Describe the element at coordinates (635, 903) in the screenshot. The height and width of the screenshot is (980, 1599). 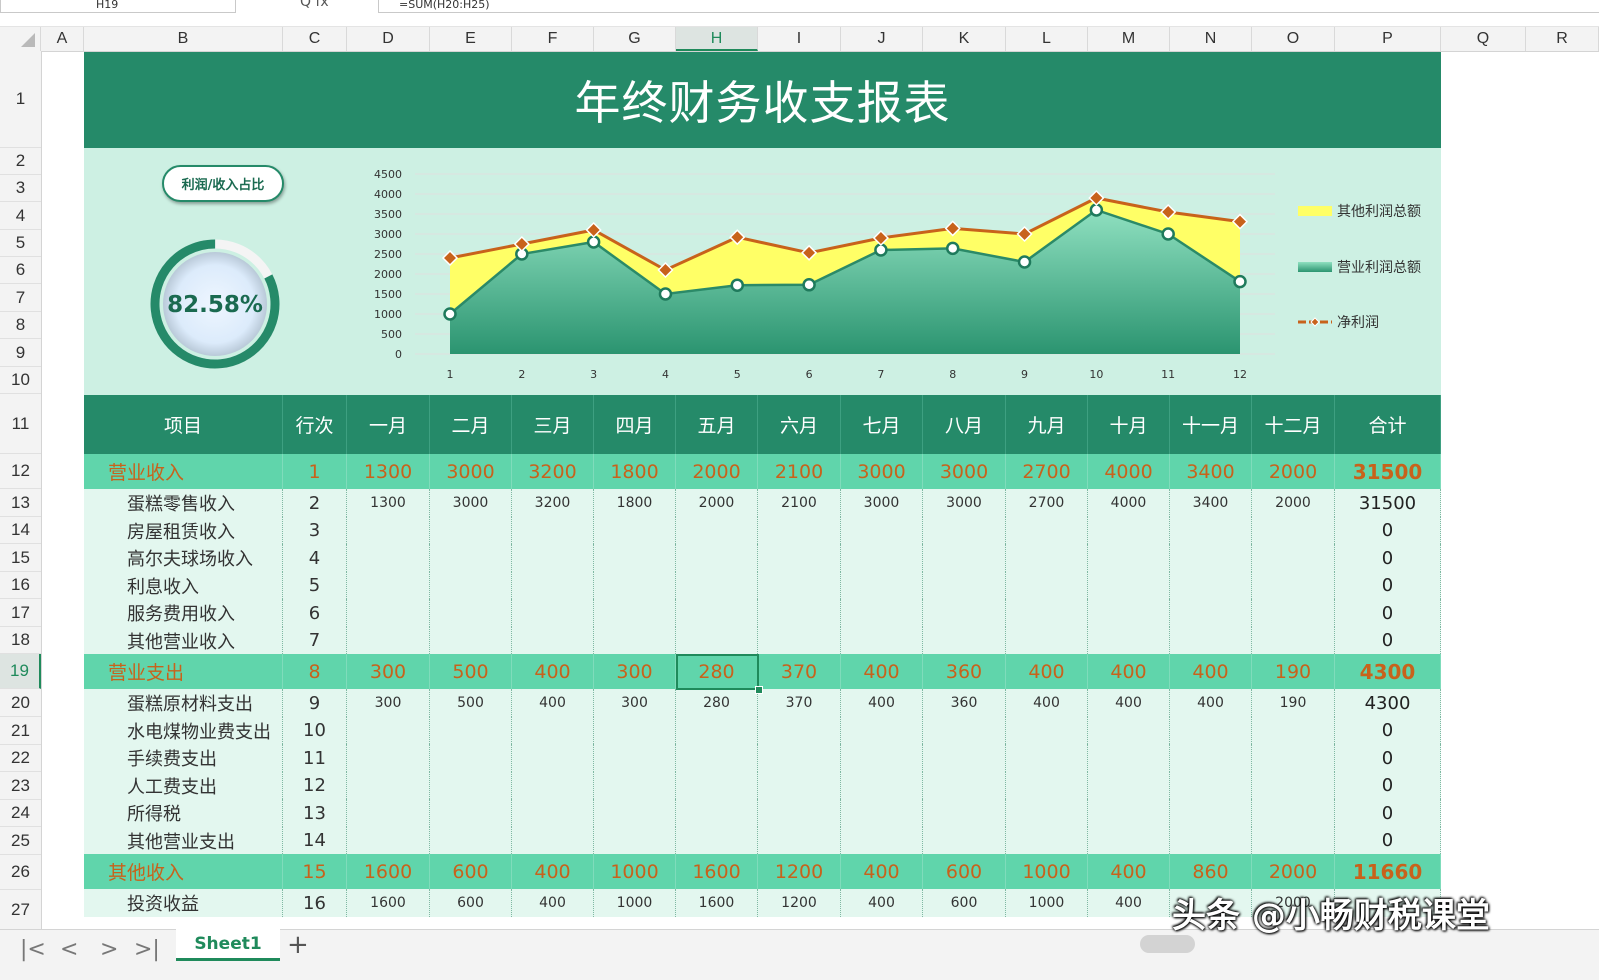
I see `item-value-cell: 1000` at that location.